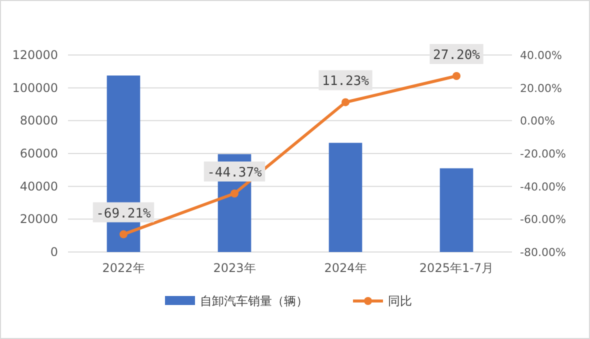 The width and height of the screenshot is (590, 339). What do you see at coordinates (537, 121) in the screenshot?
I see `y2-tick-label: 0.00%` at bounding box center [537, 121].